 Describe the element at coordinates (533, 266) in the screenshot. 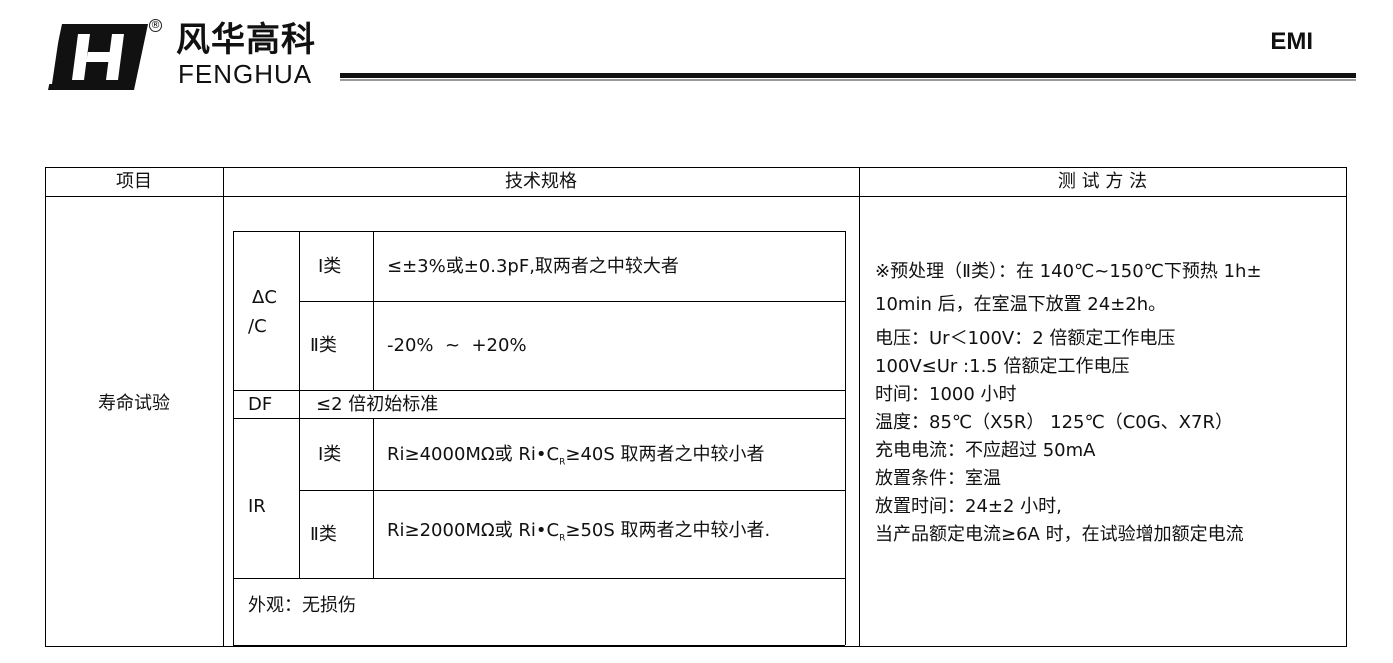

I see `dc-class1-value: ≤±3%或±0.3pF,取两者之中较大者` at that location.